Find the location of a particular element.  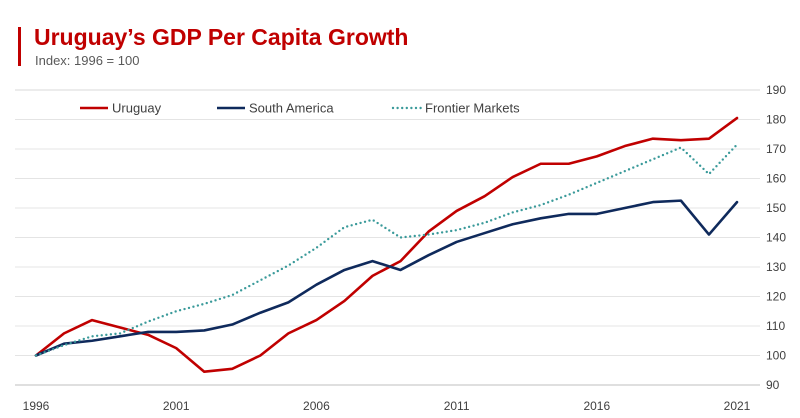

y-tick-label: 130 is located at coordinates (776, 267).